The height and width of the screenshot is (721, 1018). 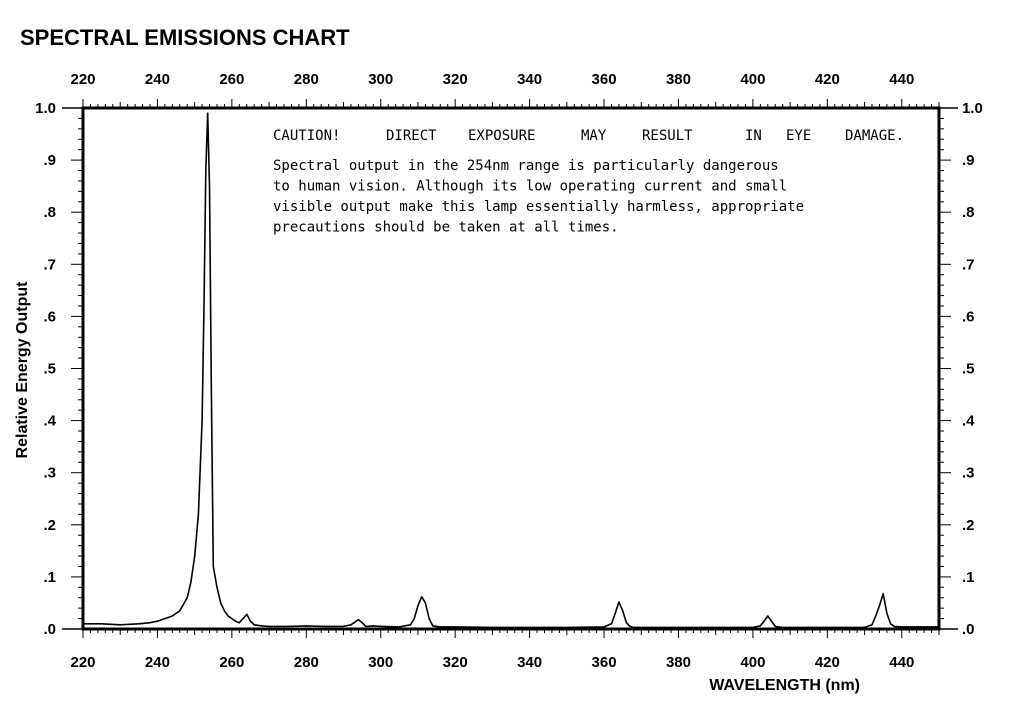 What do you see at coordinates (968, 316) in the screenshot?
I see `y-tick-label-right: .6` at bounding box center [968, 316].